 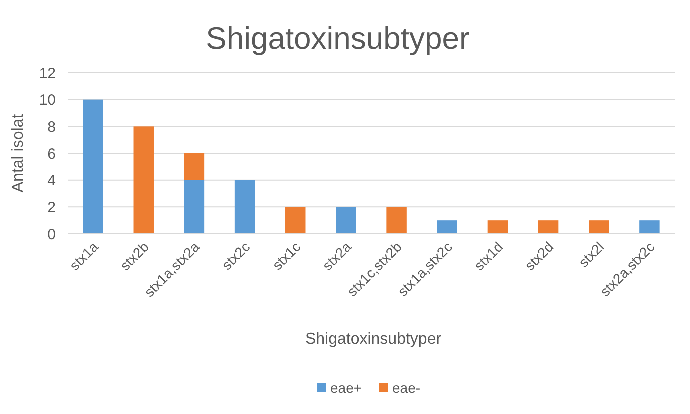 I want to click on x-axis-title: Shigatoxinsubtyper, so click(x=373, y=339).